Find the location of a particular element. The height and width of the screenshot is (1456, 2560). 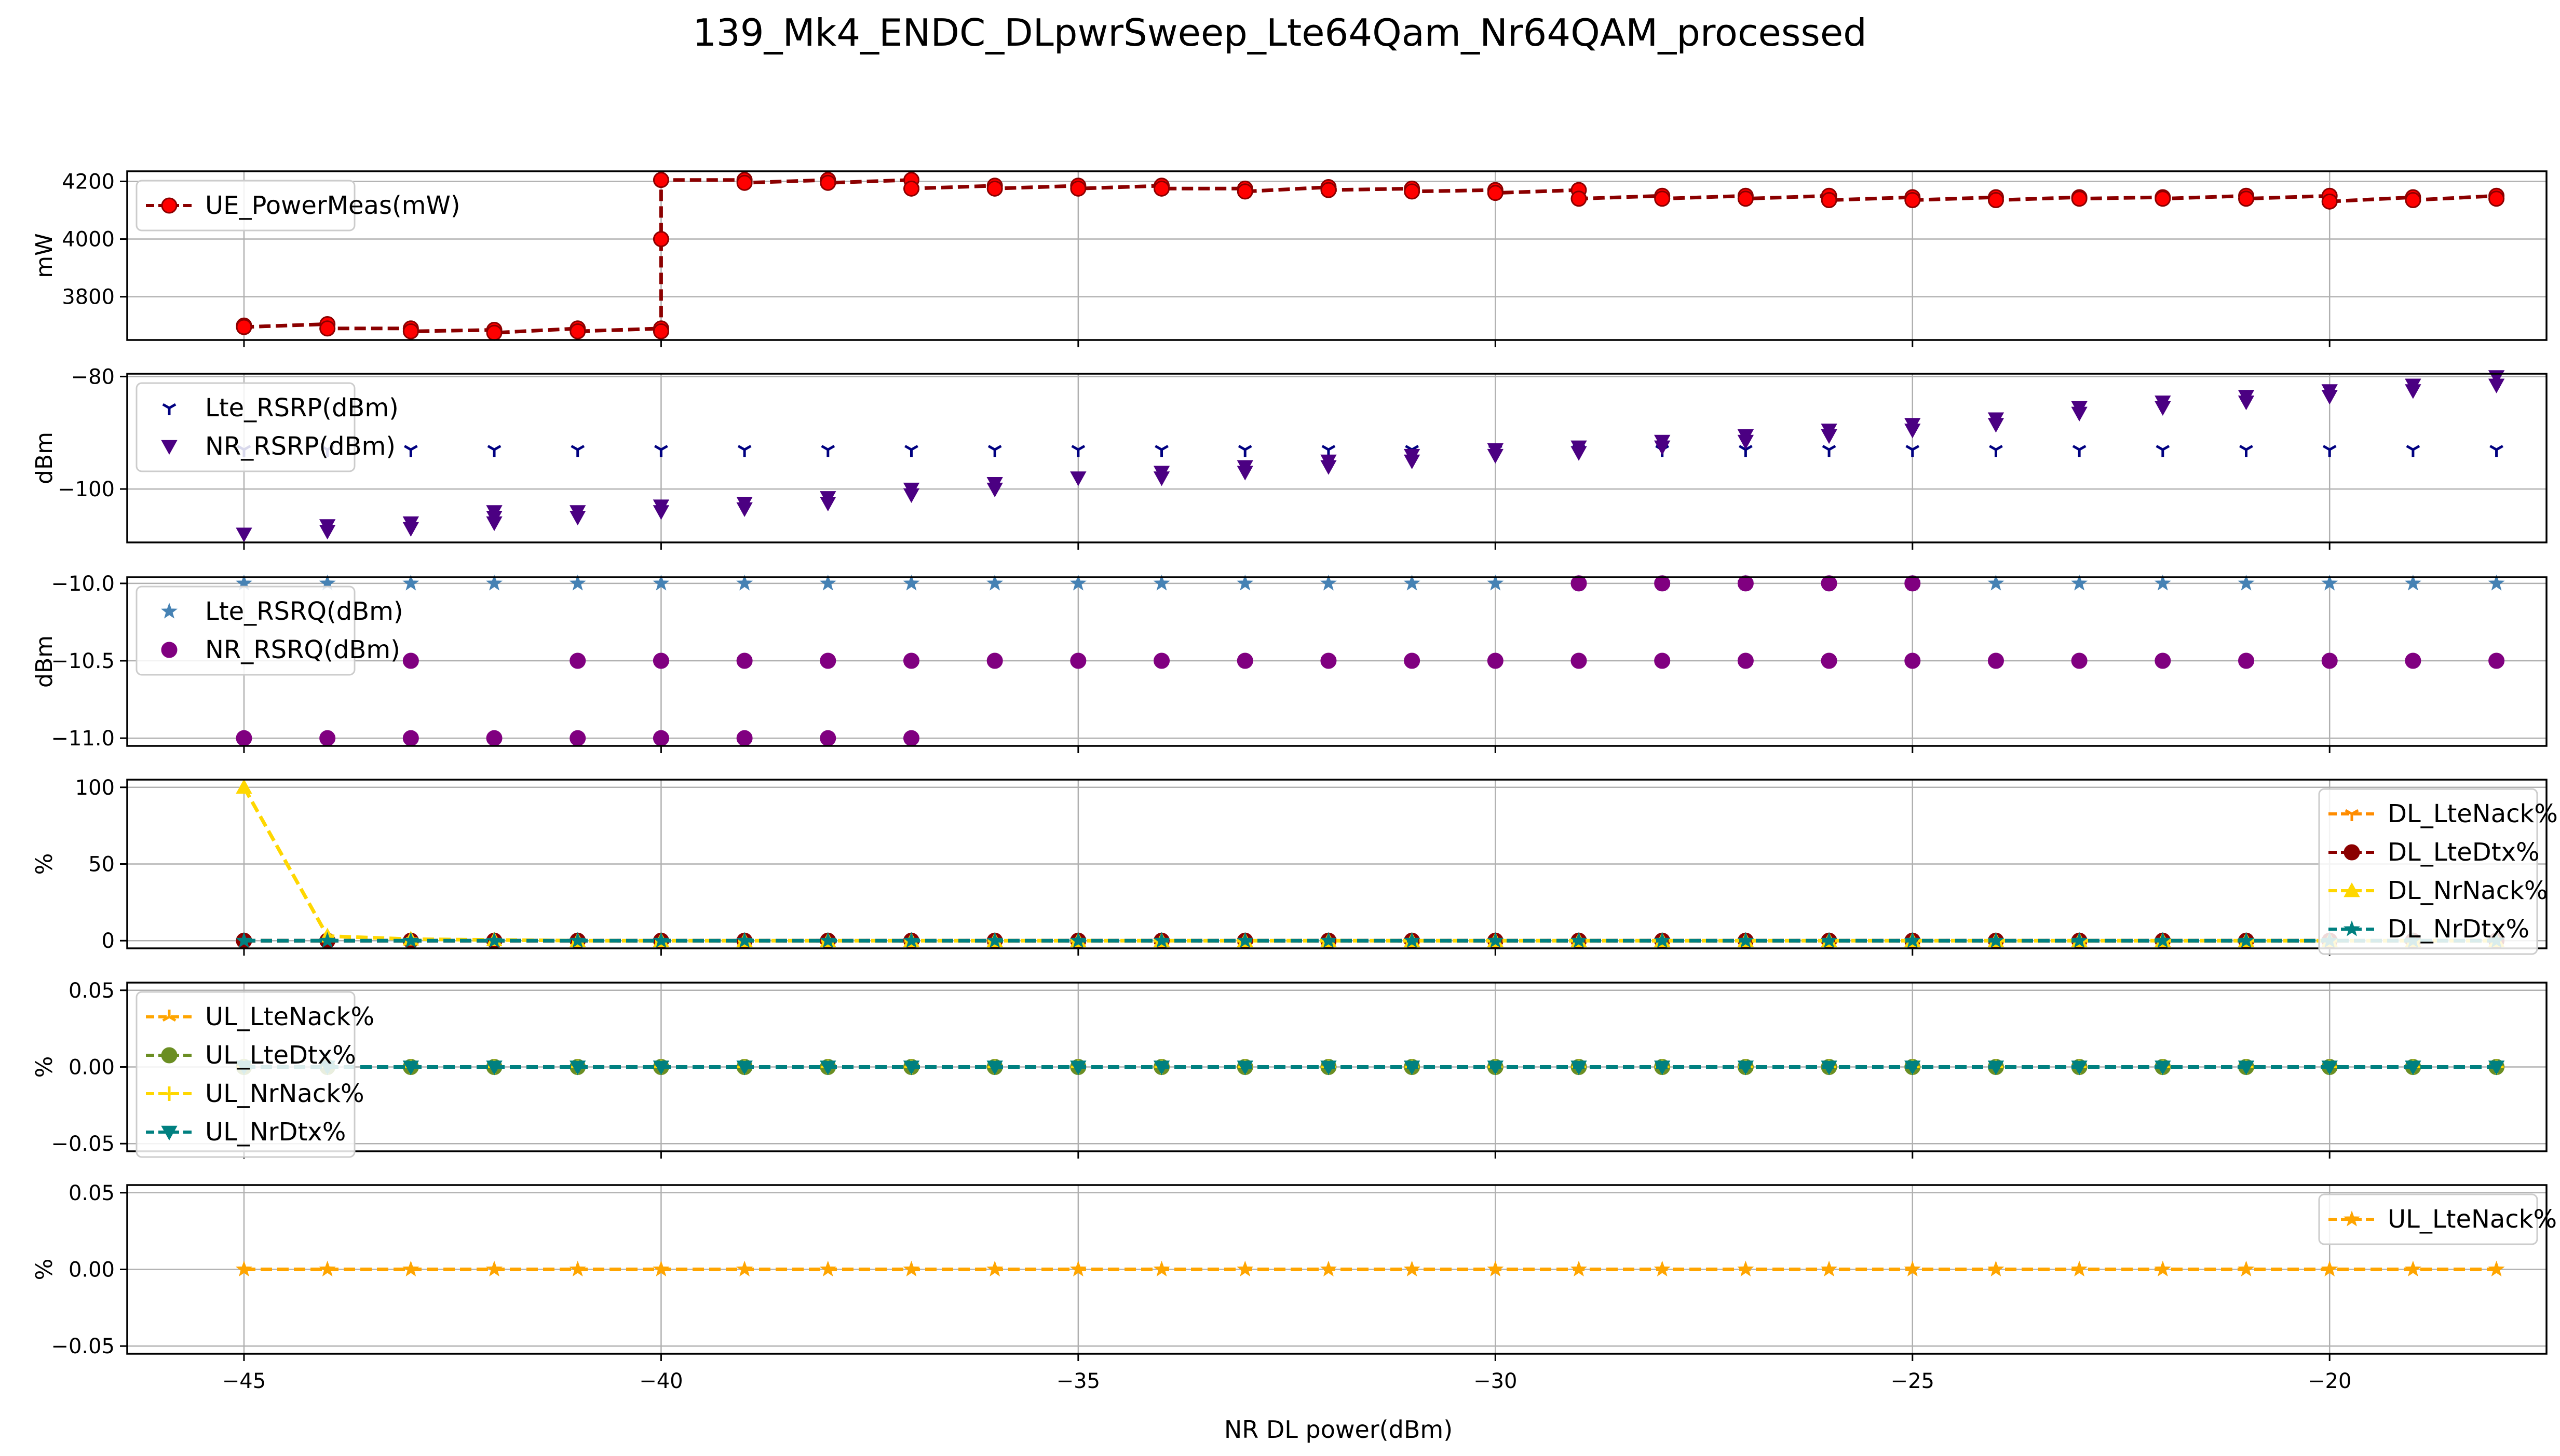

y-tick-label: 3800 is located at coordinates (88, 297).